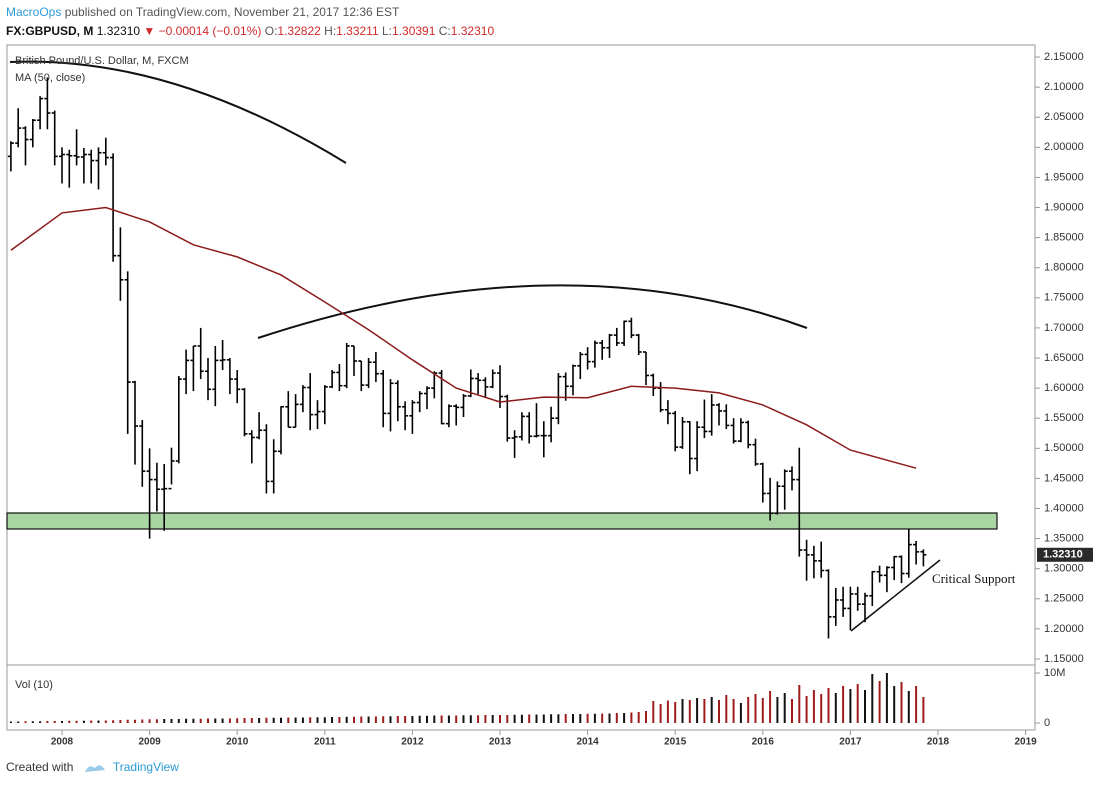  I want to click on x-tick-label: 2015, so click(675, 742).